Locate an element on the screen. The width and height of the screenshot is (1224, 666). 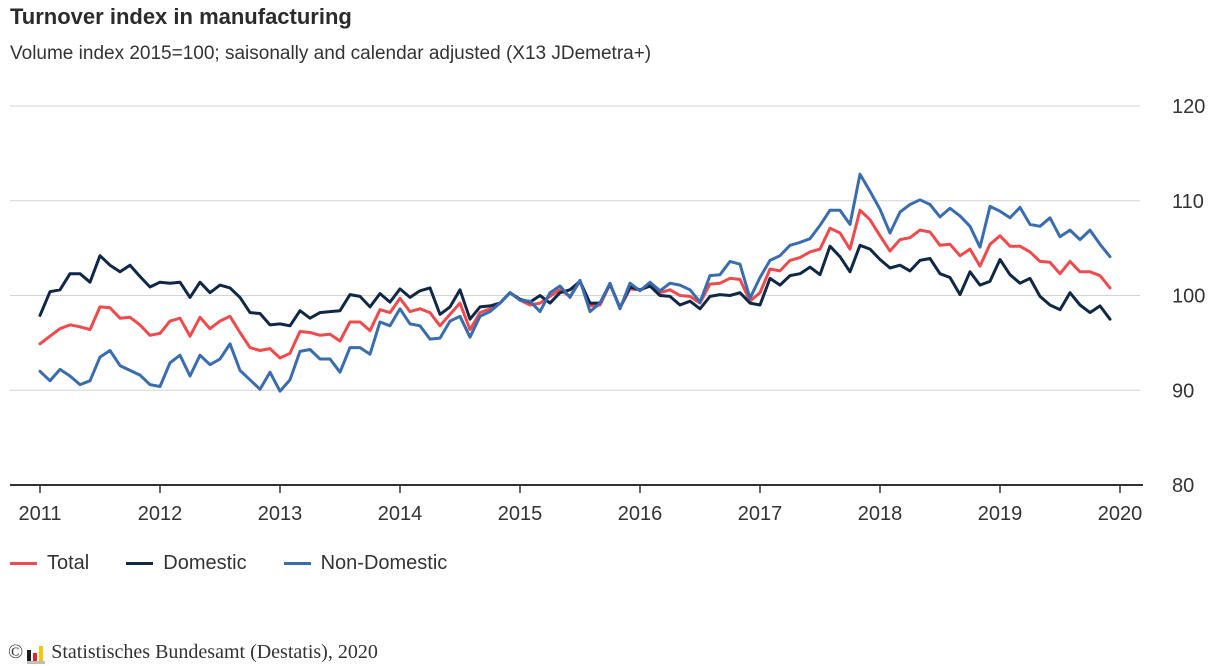
legend-item-non-domestic: Non-Domestic is located at coordinates (365, 563).